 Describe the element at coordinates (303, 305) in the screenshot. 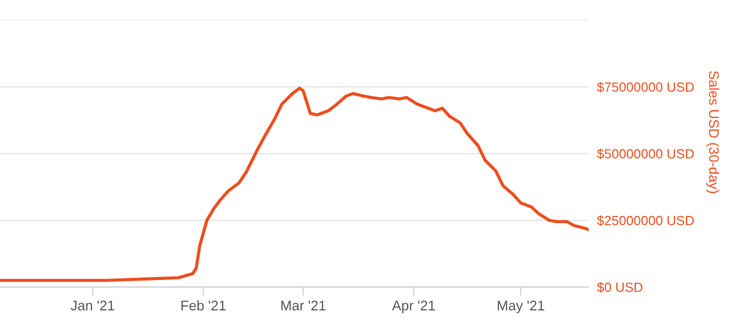

I see `x-tick-label: Mar '21` at that location.